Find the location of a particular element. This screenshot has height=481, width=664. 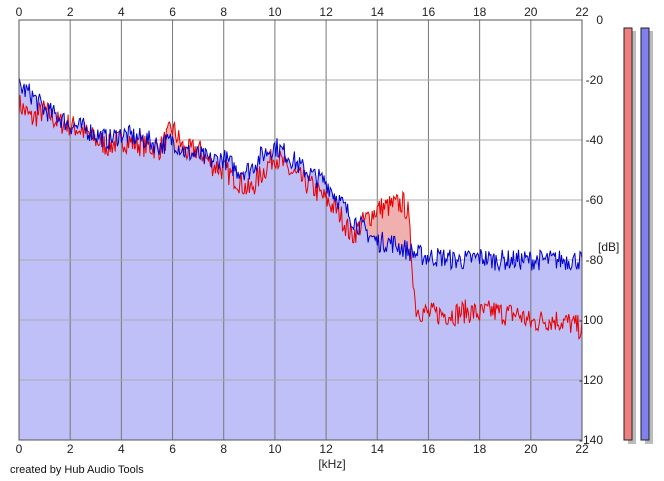

level-meters is located at coordinates (638, 235).